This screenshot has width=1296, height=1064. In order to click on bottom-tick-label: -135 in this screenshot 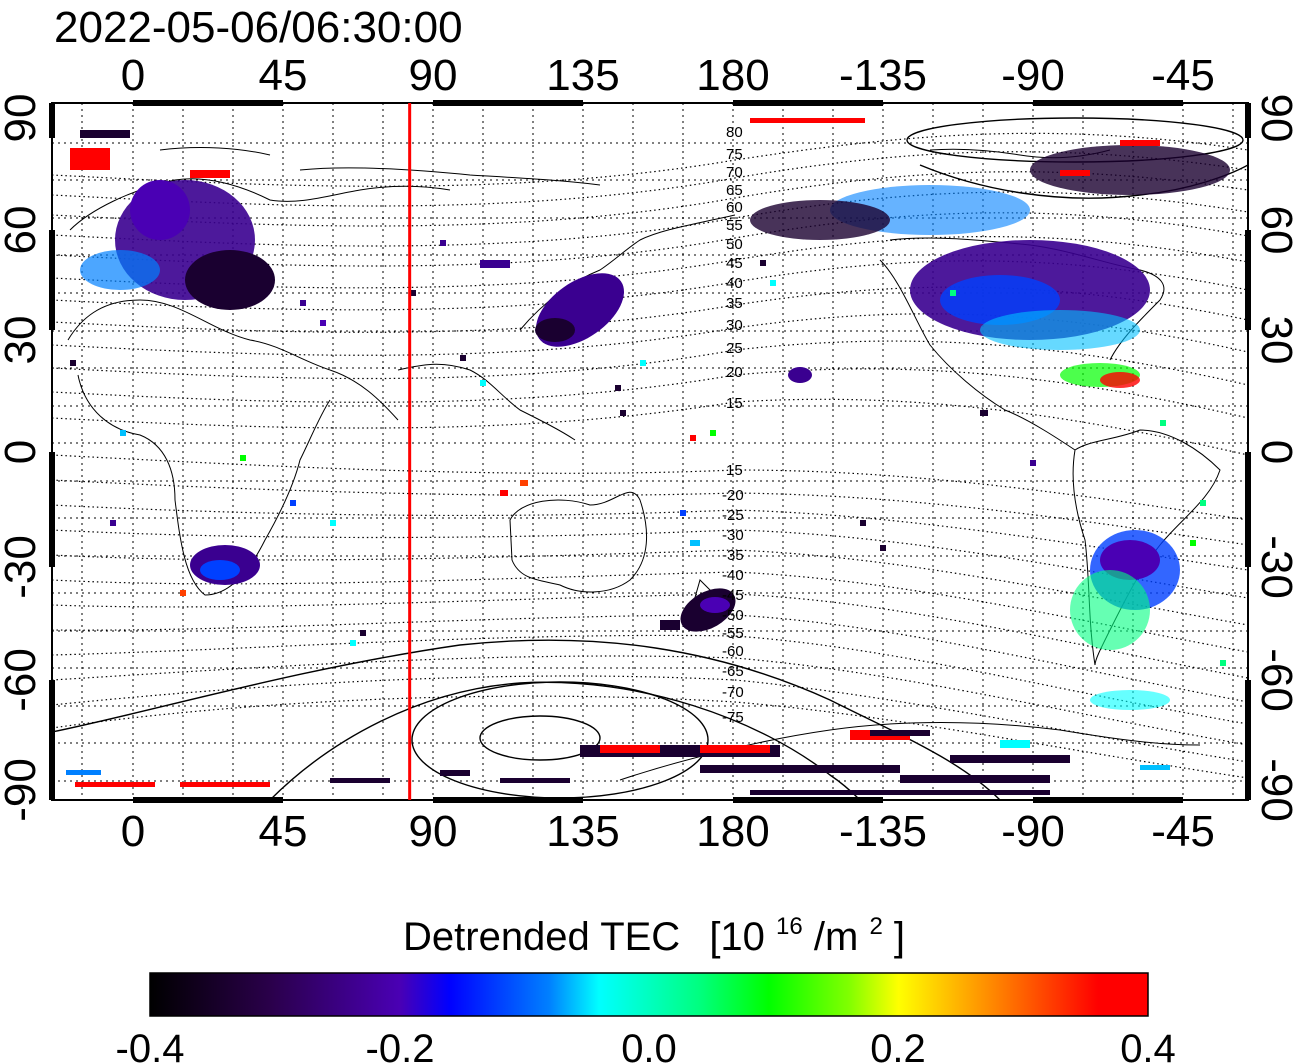, I will do `click(883, 831)`.